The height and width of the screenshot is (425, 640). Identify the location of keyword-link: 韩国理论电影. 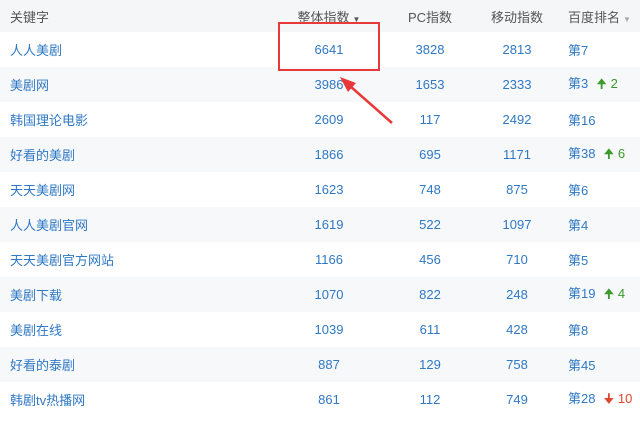
(49, 120).